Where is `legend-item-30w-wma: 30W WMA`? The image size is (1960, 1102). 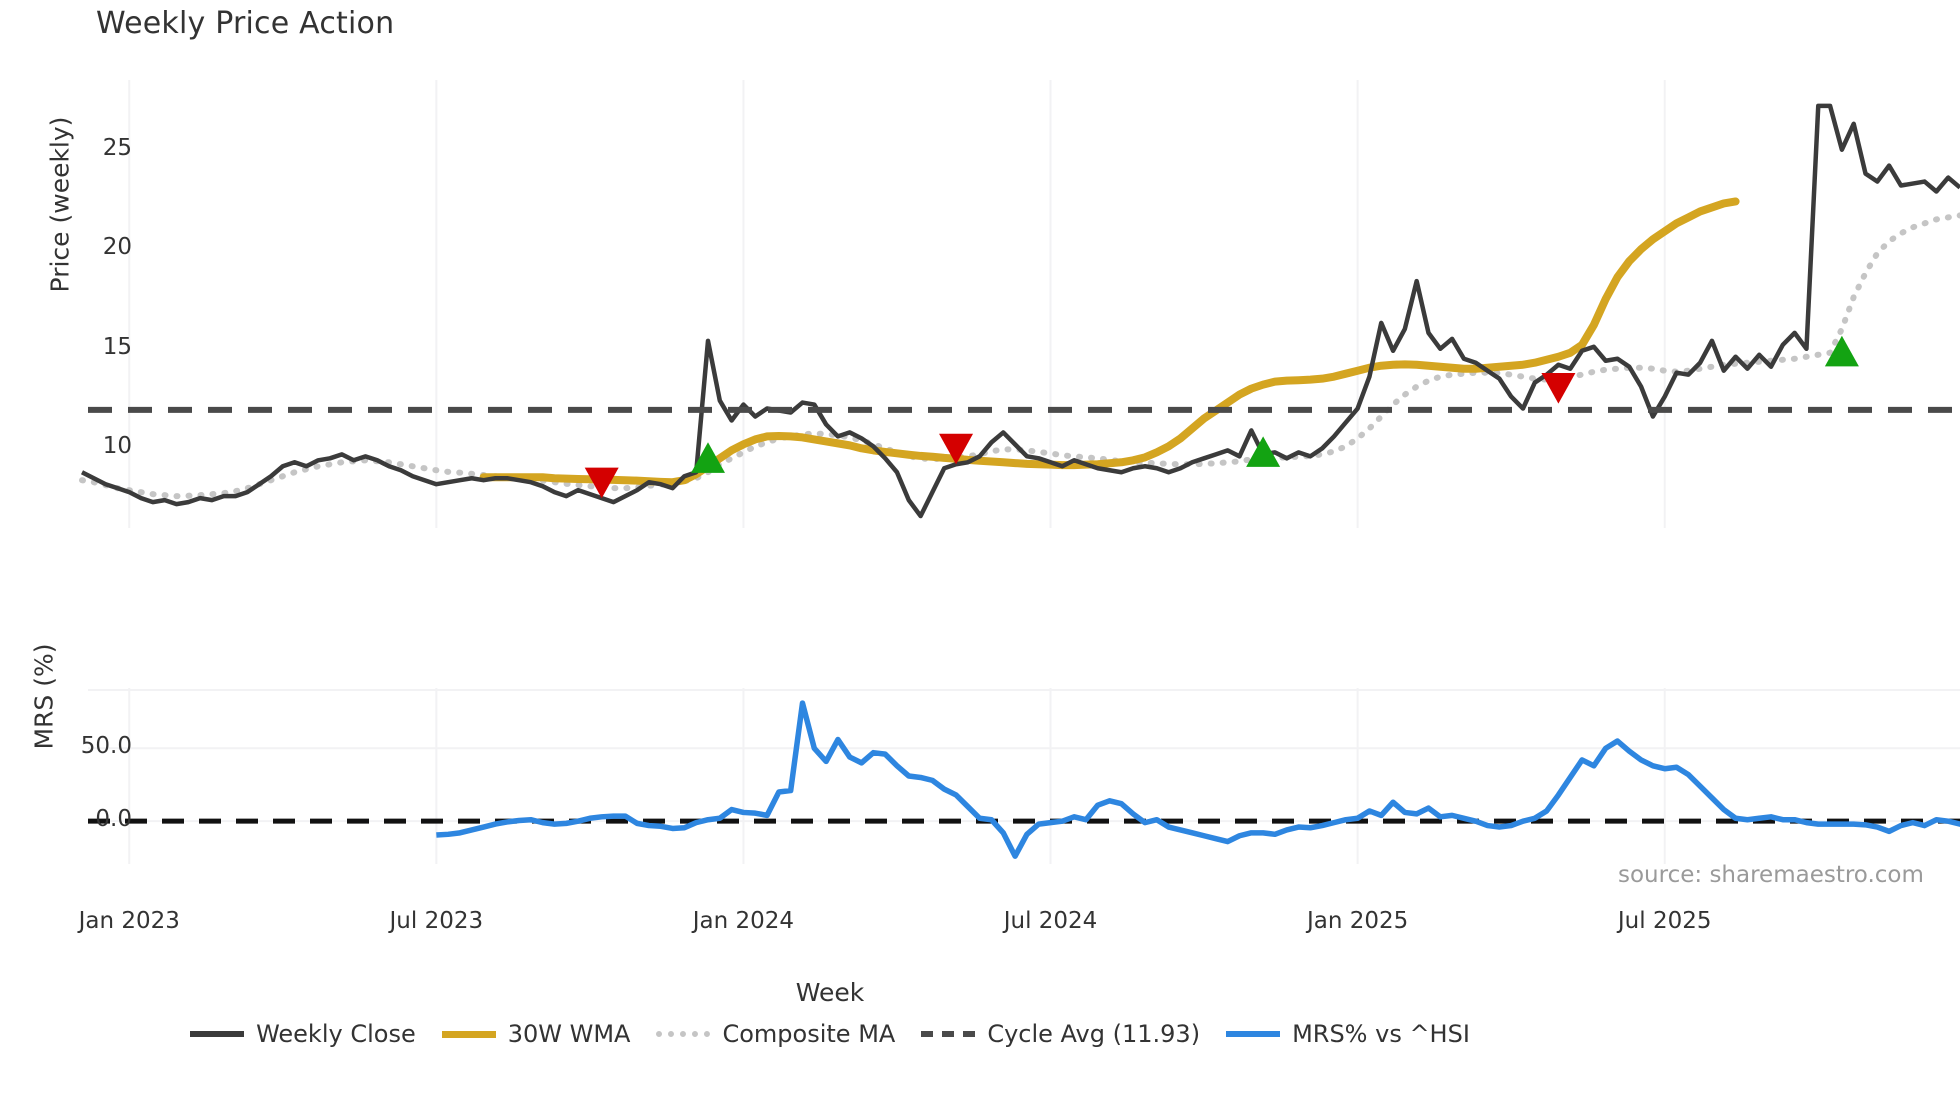
legend-item-30w-wma: 30W WMA is located at coordinates (536, 1034).